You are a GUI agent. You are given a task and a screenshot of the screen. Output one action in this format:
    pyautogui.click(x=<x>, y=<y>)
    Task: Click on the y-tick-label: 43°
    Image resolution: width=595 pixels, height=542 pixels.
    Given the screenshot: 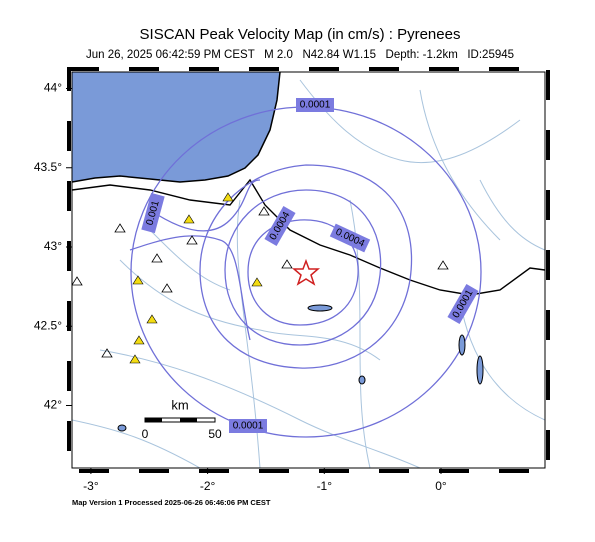 What is the action you would take?
    pyautogui.click(x=53, y=246)
    